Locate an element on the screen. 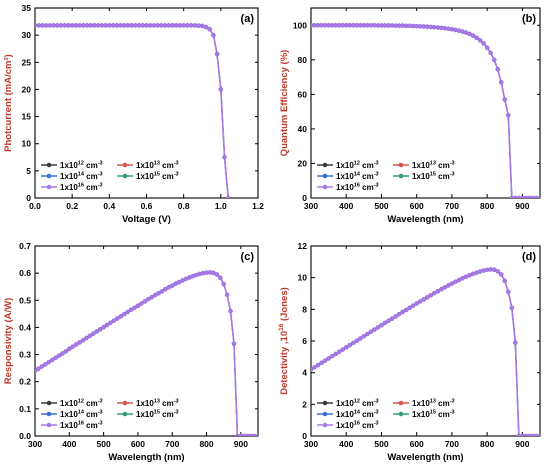 Image resolution: width=550 pixels, height=470 pixels. legend-label-exponent: 16 is located at coordinates (357, 186).